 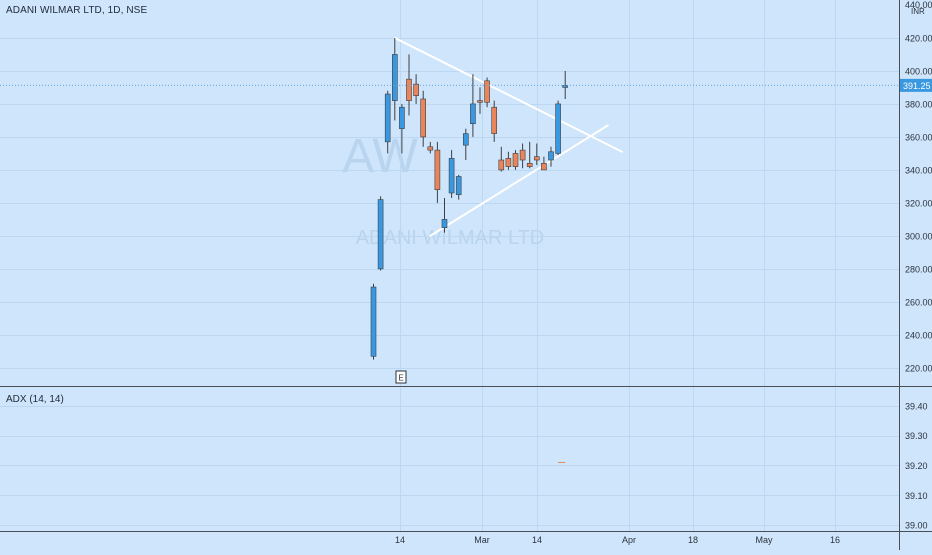 I want to click on price-tick-label: 300.00, so click(x=918, y=236).